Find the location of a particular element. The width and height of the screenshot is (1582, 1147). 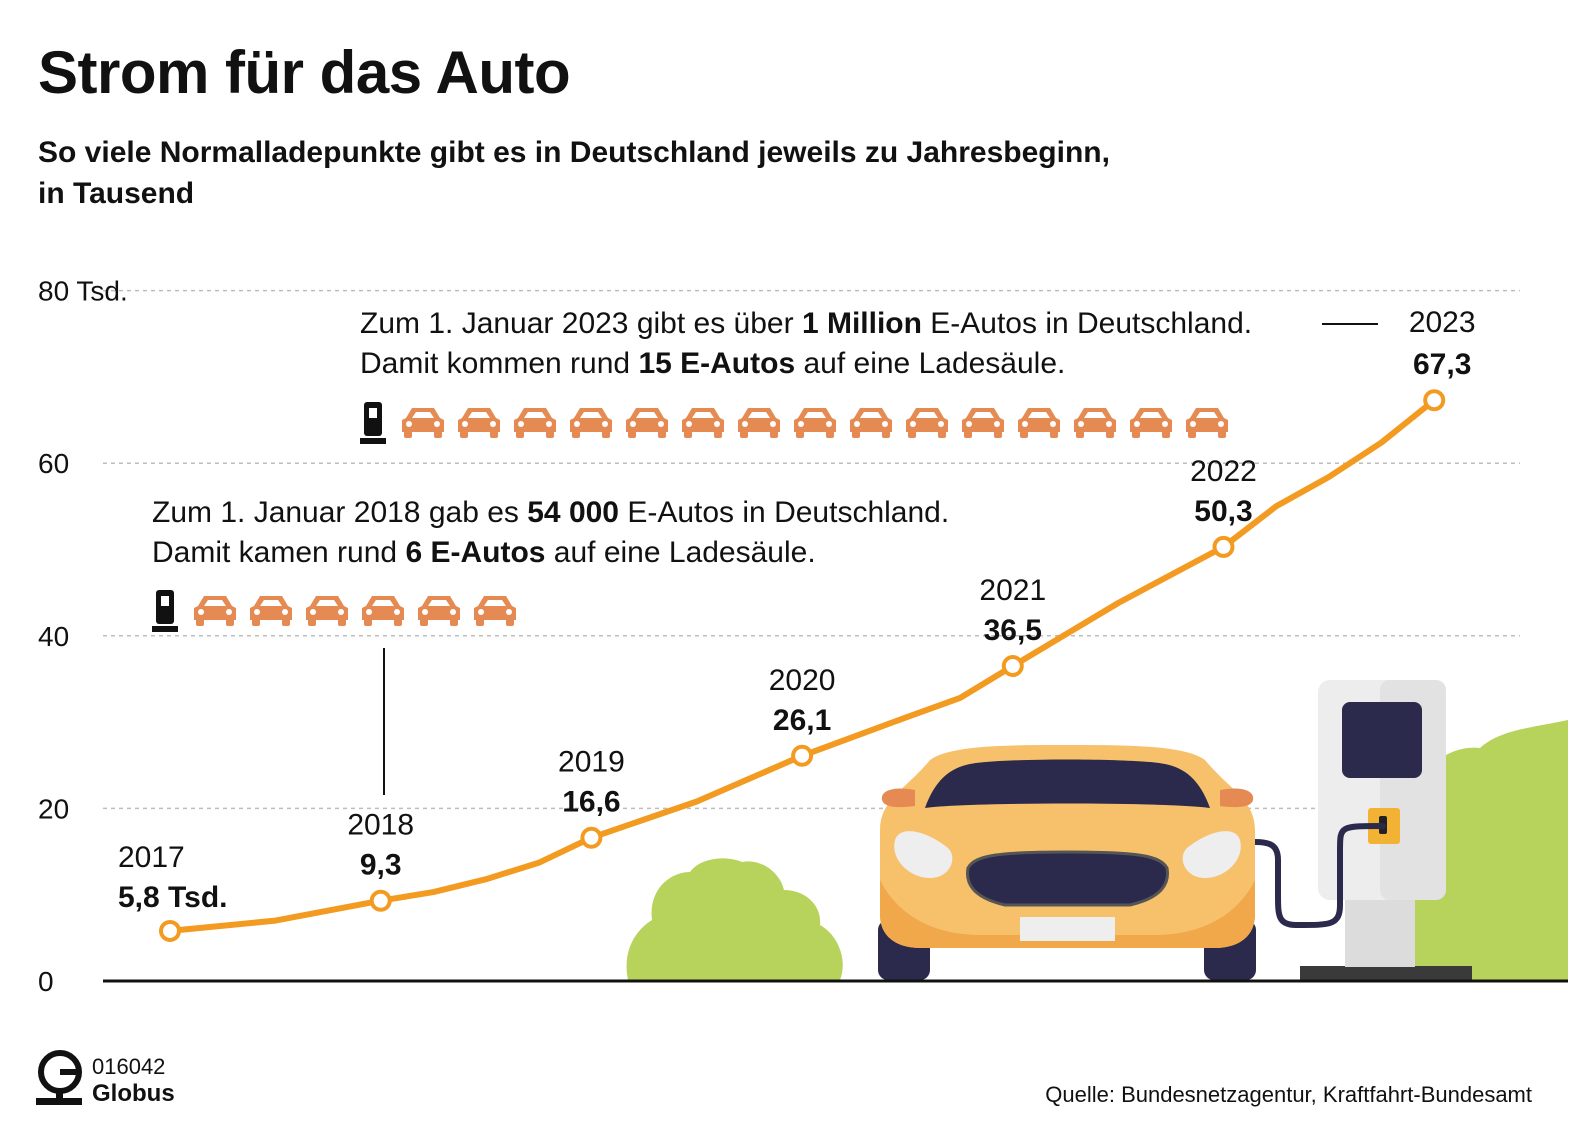

globus-logo-icon is located at coordinates (62, 1081).